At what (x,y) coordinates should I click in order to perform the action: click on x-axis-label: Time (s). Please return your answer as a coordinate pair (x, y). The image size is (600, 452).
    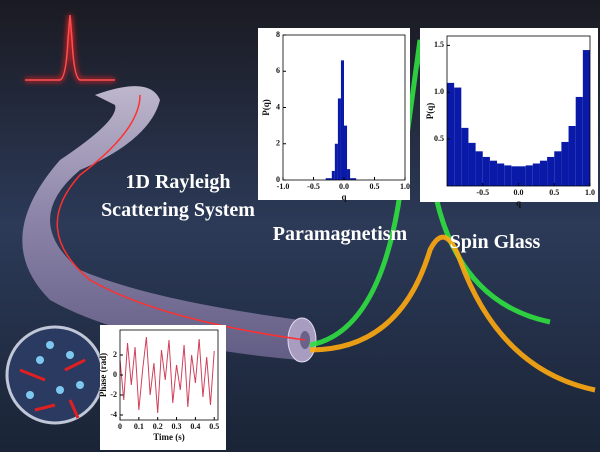
    Looking at the image, I should click on (169, 437).